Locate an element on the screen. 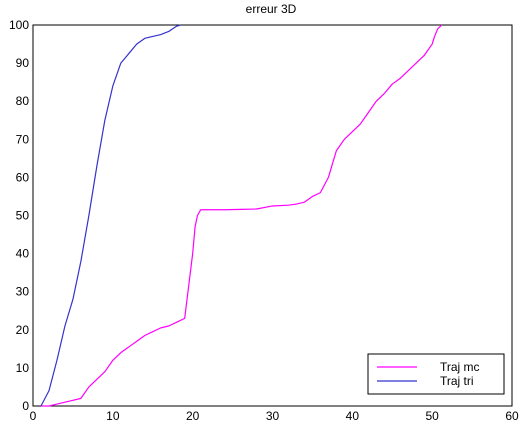 The image size is (520, 426). x-tick-label: 10 is located at coordinates (113, 416).